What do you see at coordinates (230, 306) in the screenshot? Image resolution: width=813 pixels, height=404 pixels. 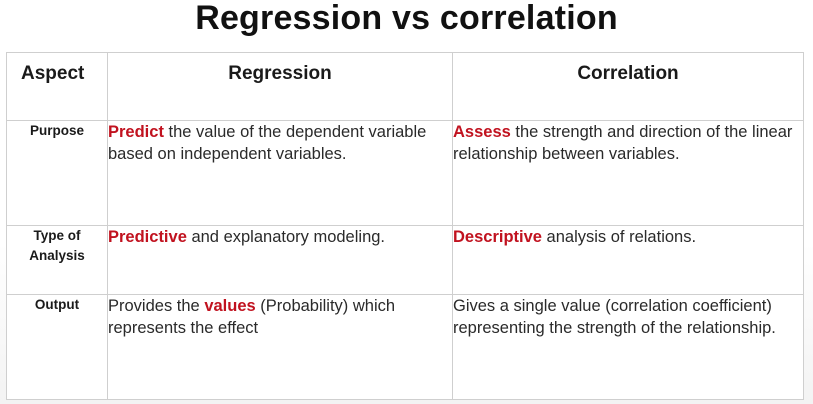 I see `highlight-term: values` at bounding box center [230, 306].